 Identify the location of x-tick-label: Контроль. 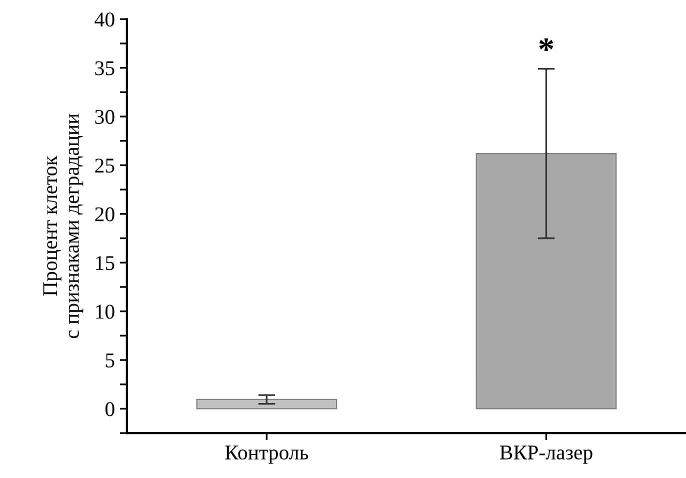
(266, 455).